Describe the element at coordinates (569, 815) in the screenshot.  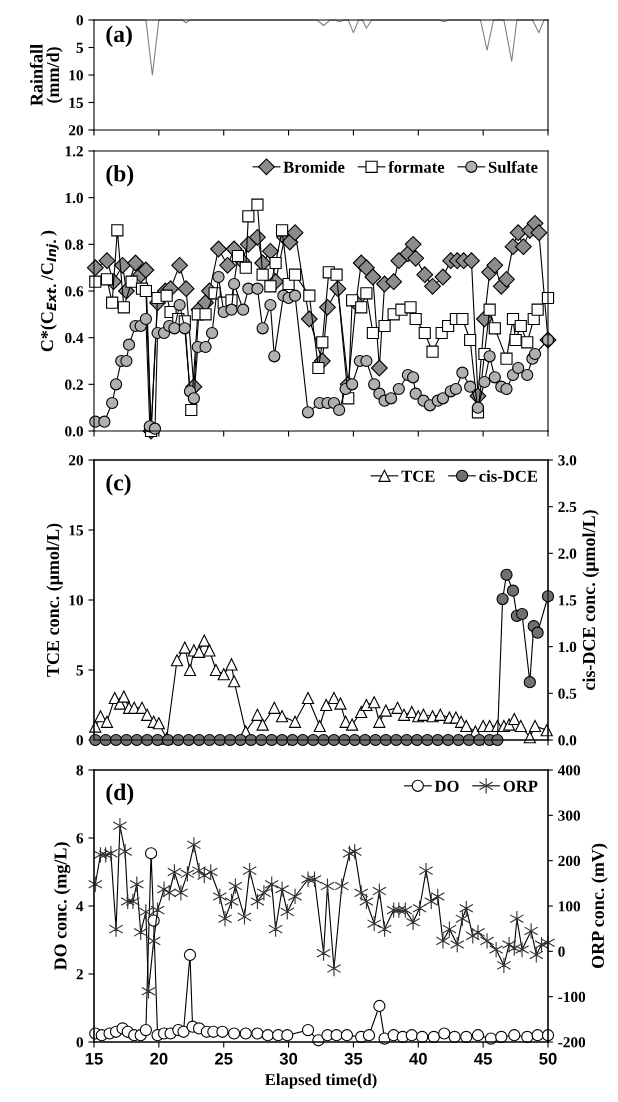
I see `y2-tick-label: 300` at that location.